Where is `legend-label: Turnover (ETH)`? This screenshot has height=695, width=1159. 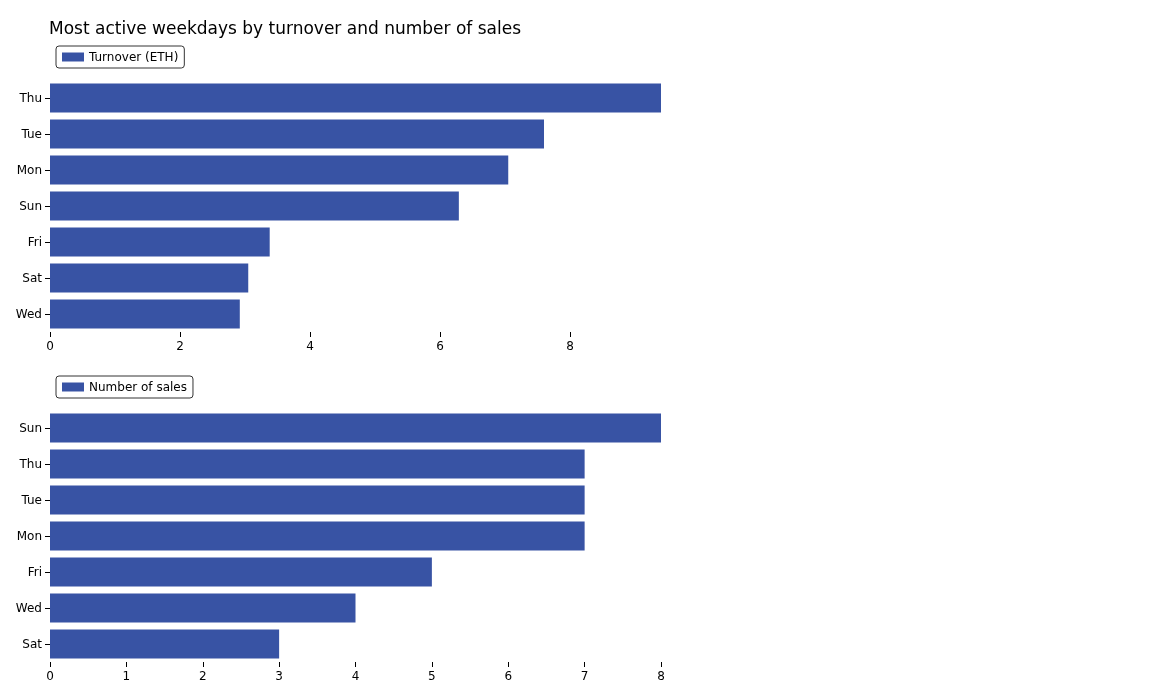
legend-label: Turnover (ETH) is located at coordinates (133, 57).